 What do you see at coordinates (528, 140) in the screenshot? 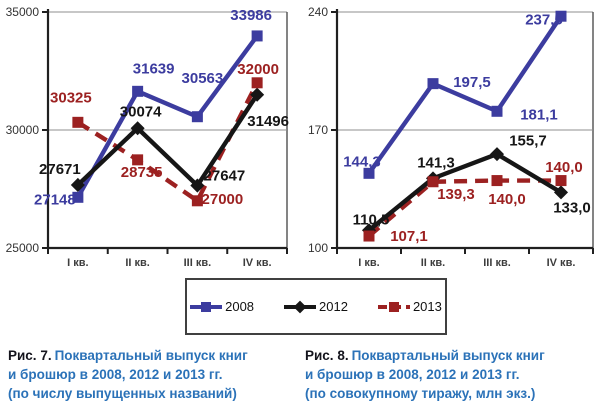
I see `data-label: 155,7` at bounding box center [528, 140].